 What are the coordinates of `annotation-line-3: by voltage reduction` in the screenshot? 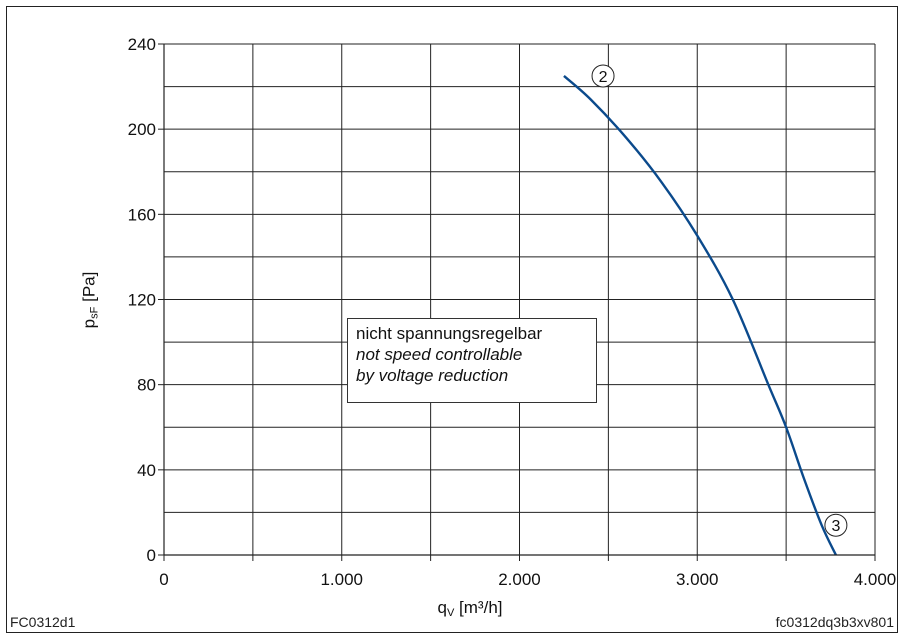 It's located at (432, 375).